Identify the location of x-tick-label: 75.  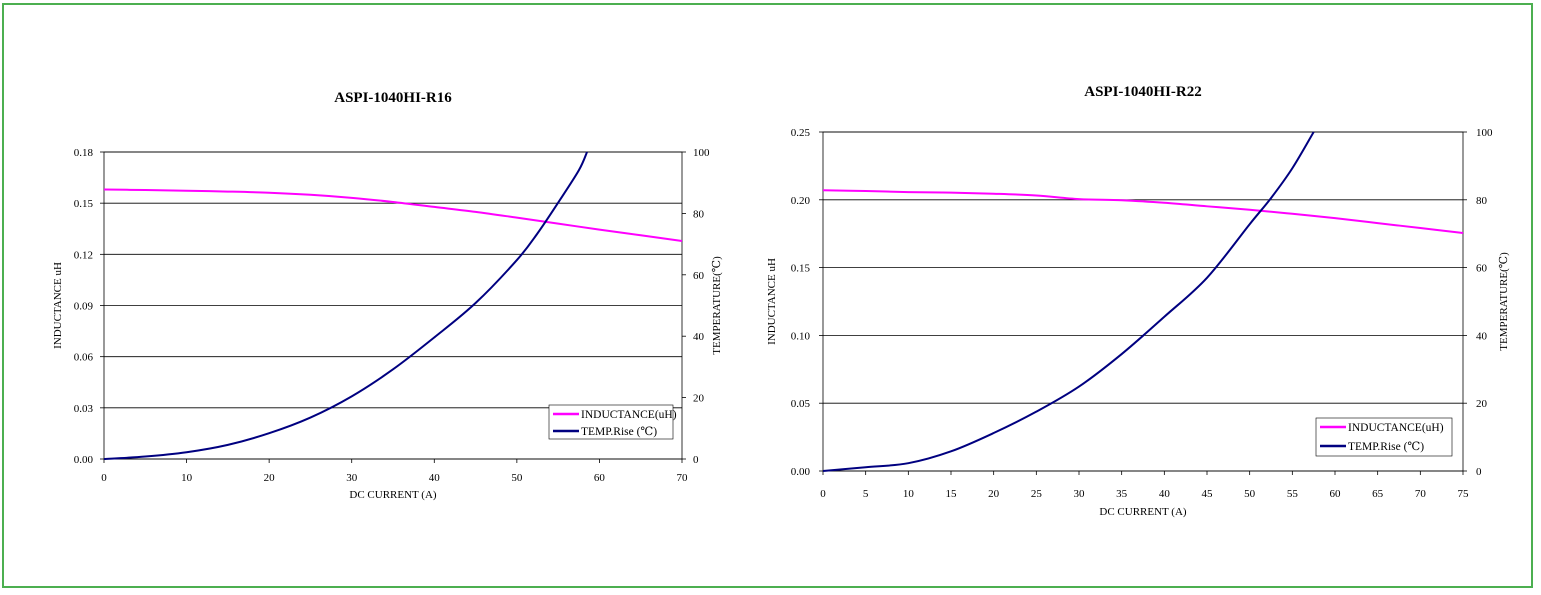
(1464, 494).